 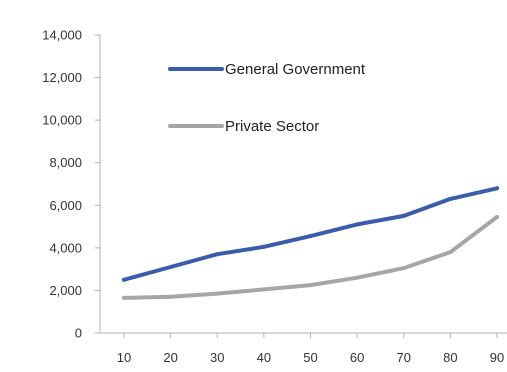 I want to click on legend-item-private-sector: Private Sector, so click(x=243, y=126).